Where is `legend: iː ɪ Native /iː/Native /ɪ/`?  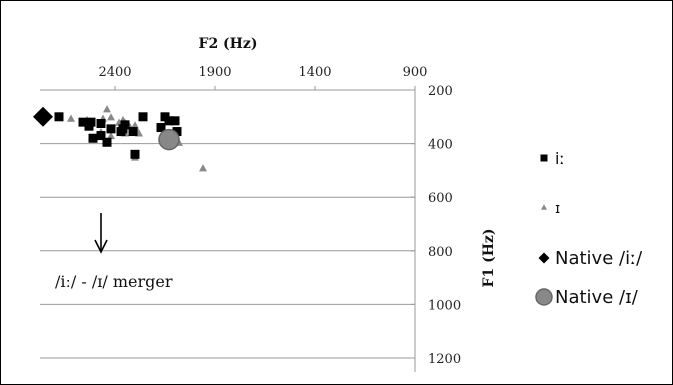 legend: iː ɪ Native /iː/Native /ɪ/ is located at coordinates (589, 228).